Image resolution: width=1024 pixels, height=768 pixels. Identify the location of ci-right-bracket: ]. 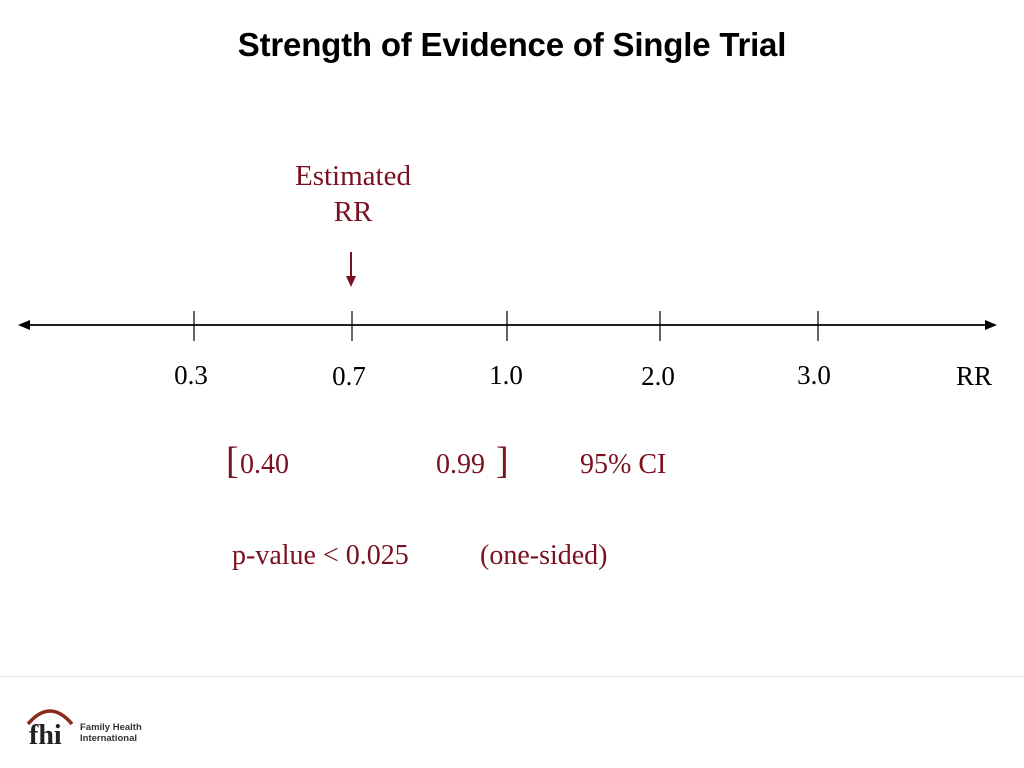
(502, 461).